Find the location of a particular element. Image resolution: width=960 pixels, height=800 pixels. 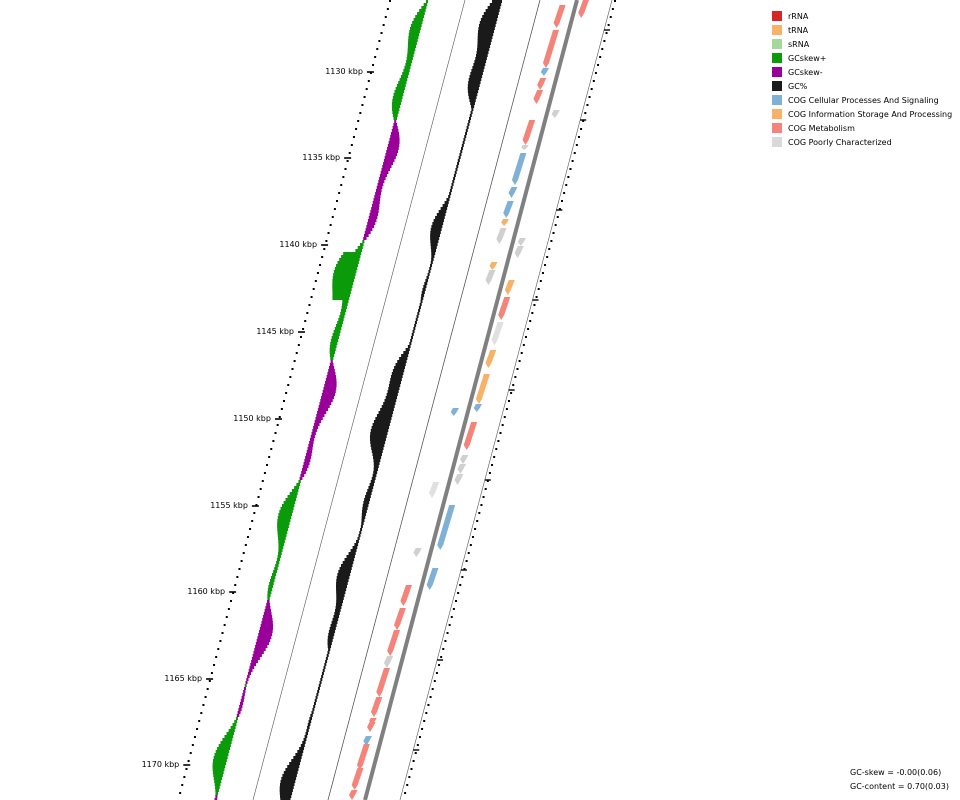

legend-label: COG Metabolism is located at coordinates (821, 128).